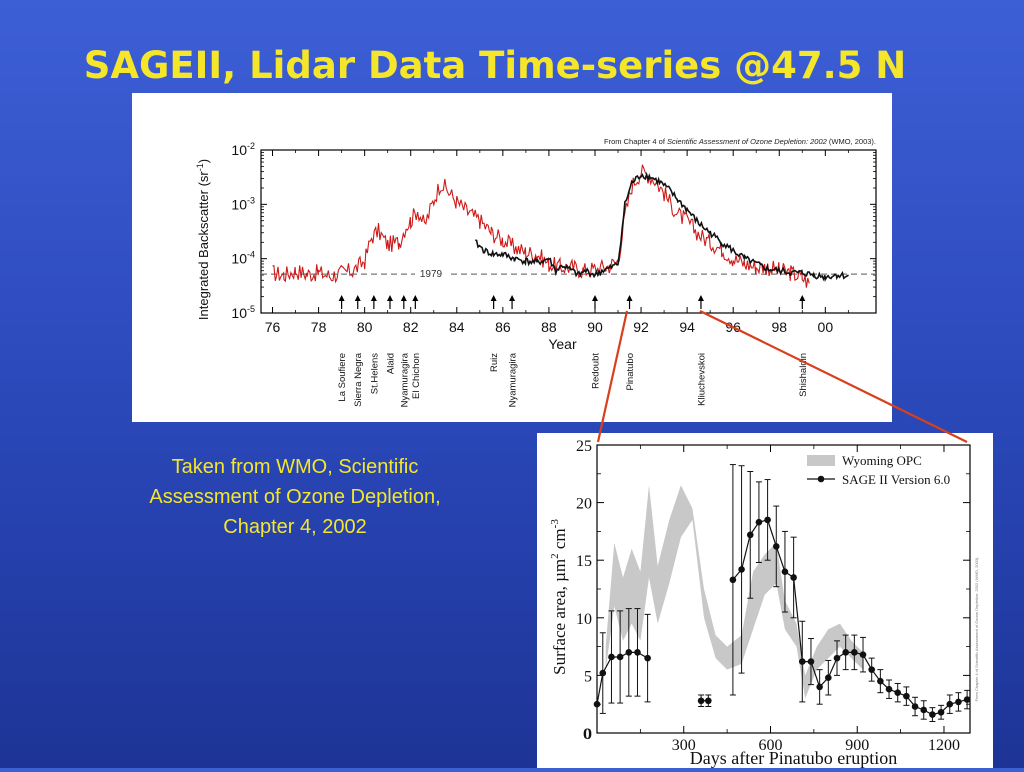 Image resolution: width=1024 pixels, height=772 pixels. I want to click on y-tick-label: 10⁻⁴, so click(243, 258).